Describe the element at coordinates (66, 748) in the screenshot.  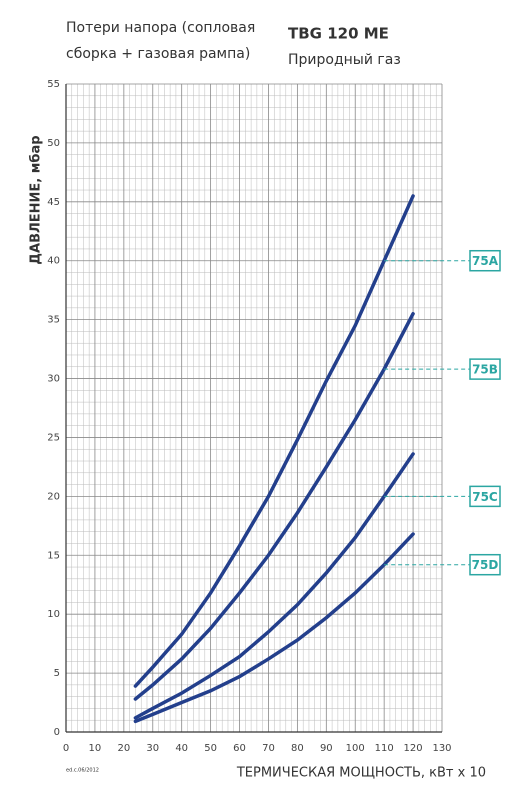
I see `x-tick-label: 0` at that location.